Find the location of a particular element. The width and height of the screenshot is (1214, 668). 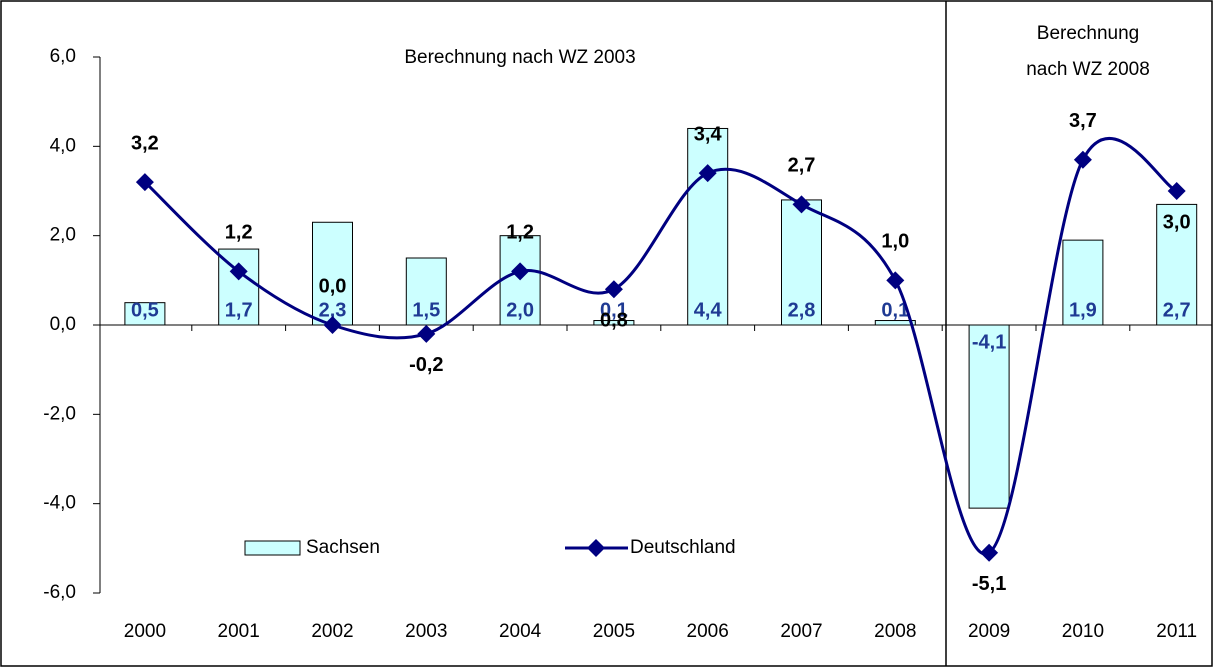

bar-label: 2,8 is located at coordinates (802, 310).